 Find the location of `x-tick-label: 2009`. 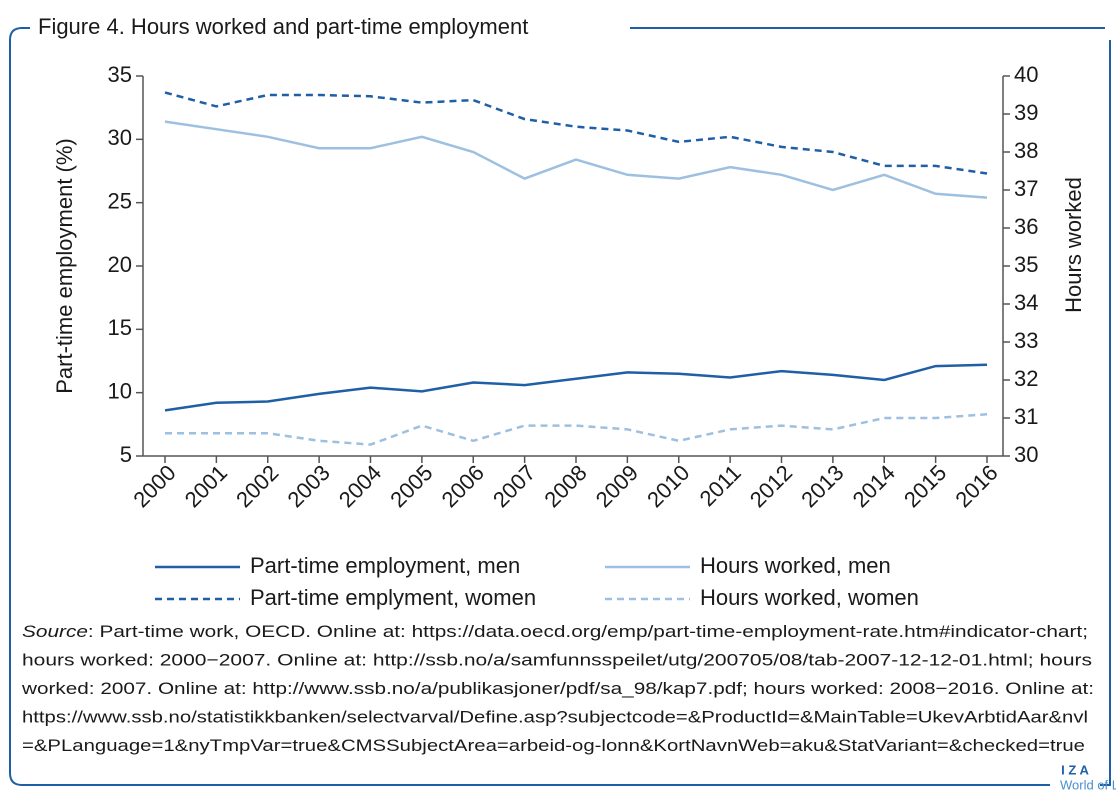

x-tick-label: 2009 is located at coordinates (617, 486).